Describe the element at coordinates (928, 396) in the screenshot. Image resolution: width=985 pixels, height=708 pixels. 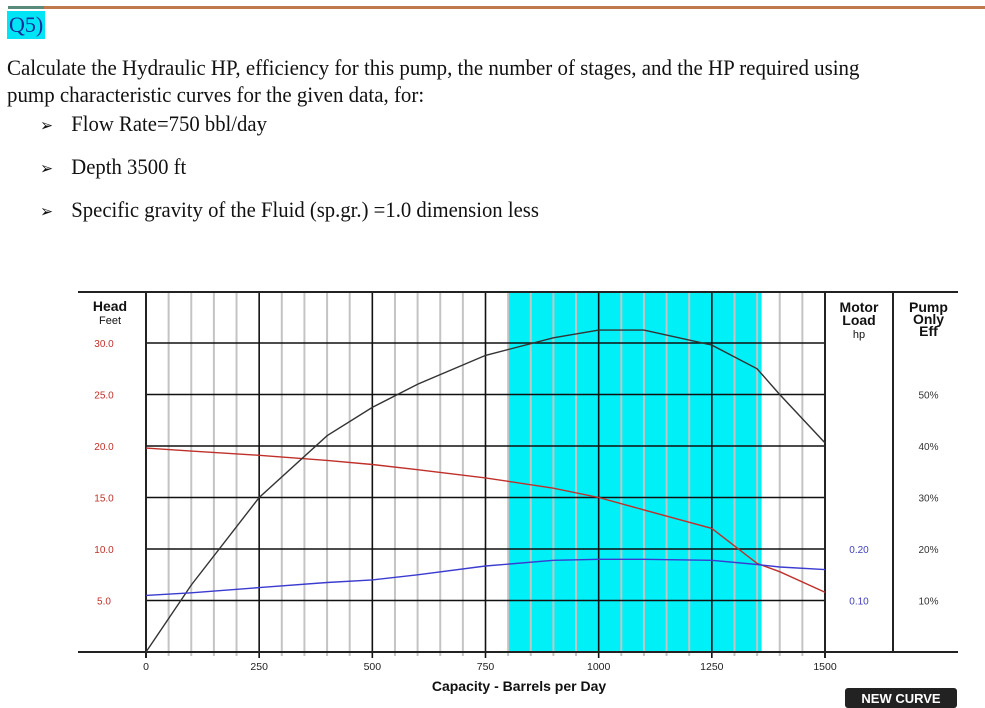
I see `pump-eff-tick-label: 50%` at that location.